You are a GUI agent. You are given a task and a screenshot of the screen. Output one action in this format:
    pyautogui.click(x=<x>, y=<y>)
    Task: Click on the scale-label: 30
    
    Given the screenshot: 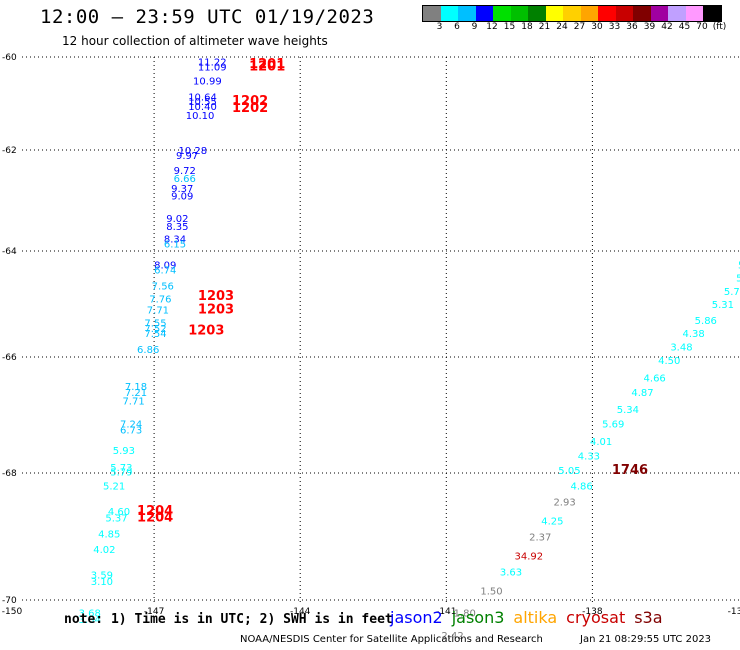 What is the action you would take?
    pyautogui.click(x=597, y=27)
    